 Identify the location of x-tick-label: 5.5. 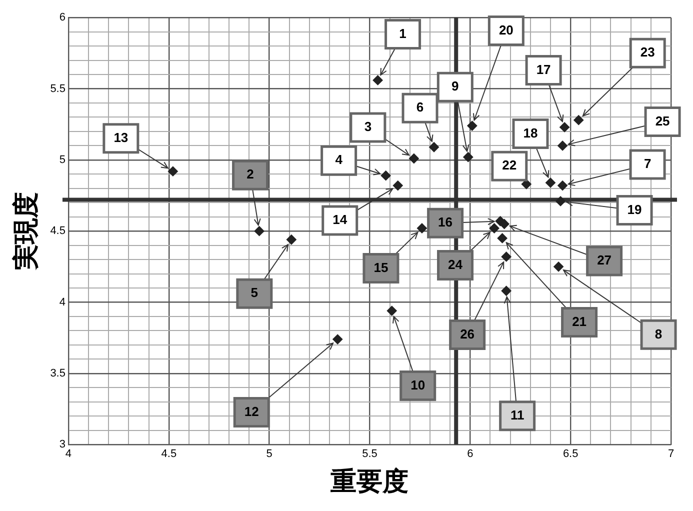
(370, 454).